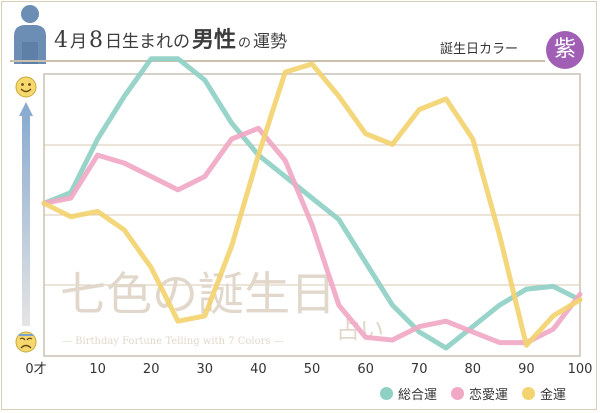 The image size is (600, 413). I want to click on x-tick-label: 40, so click(258, 369).